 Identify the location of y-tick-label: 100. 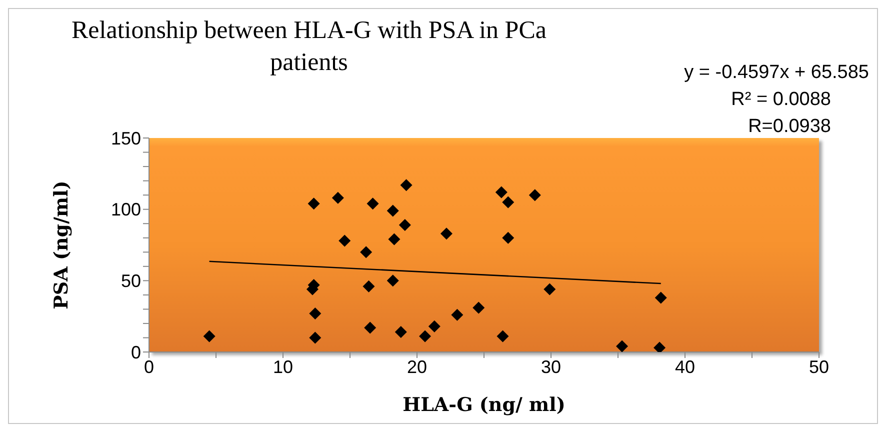
(125, 210).